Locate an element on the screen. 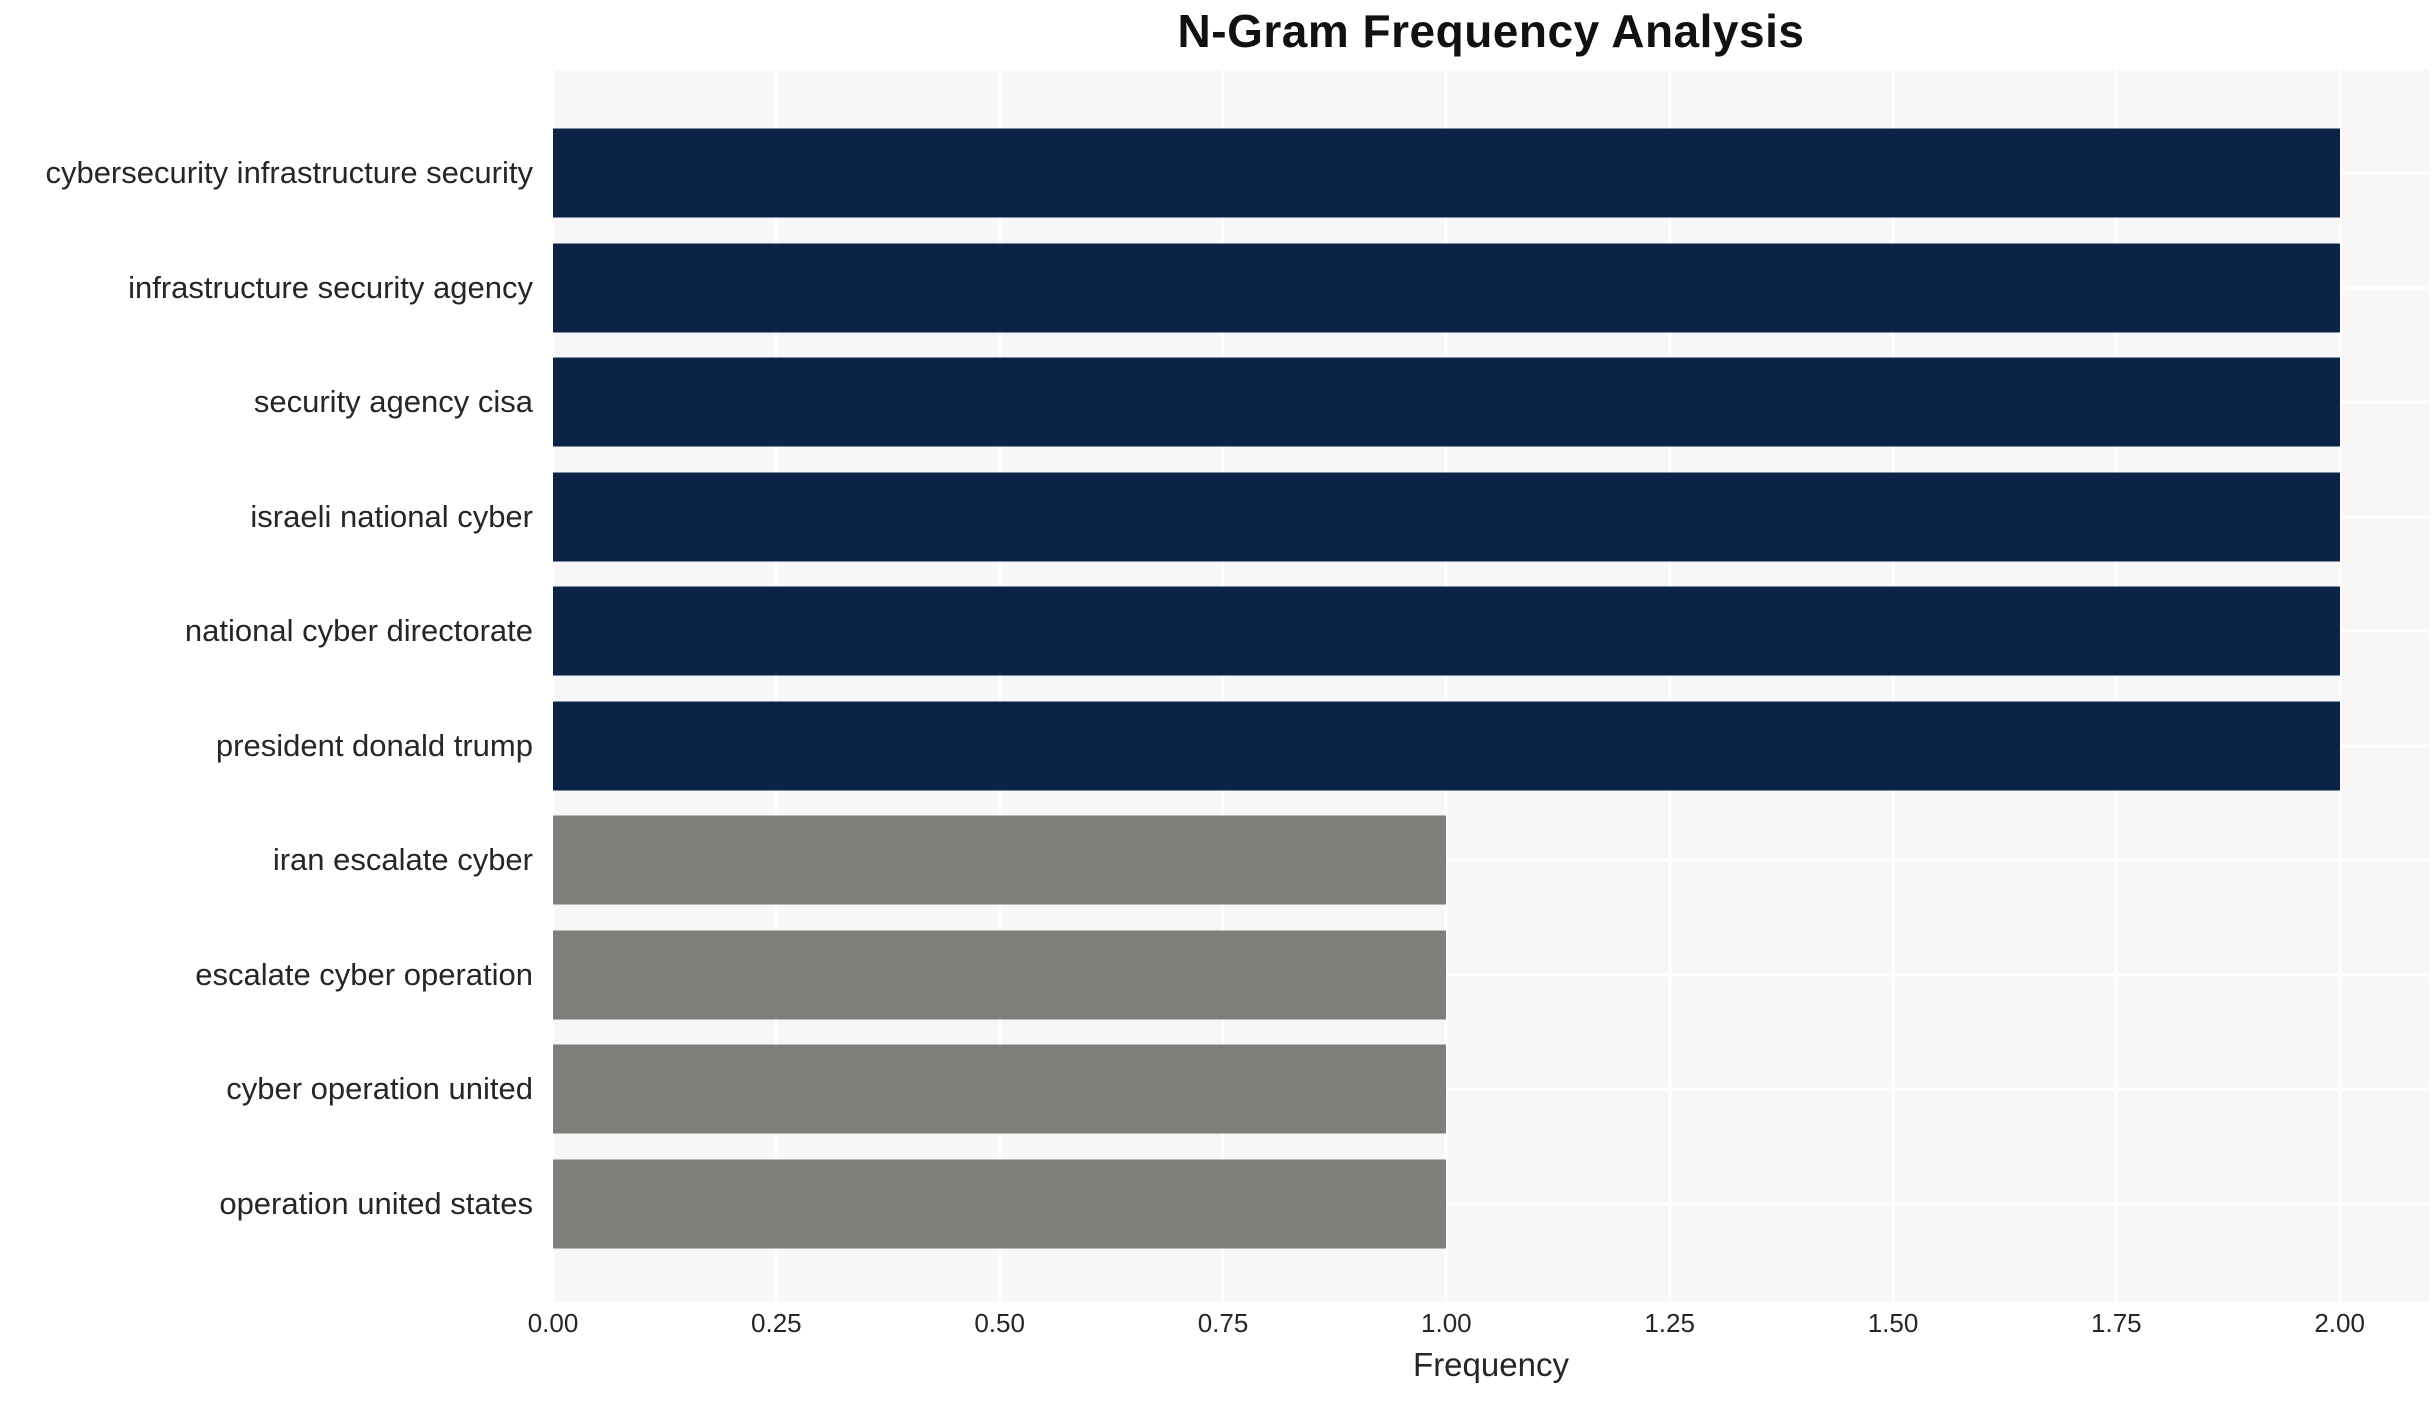 The width and height of the screenshot is (2433, 1402). x-axis-title: Frequency is located at coordinates (1491, 1364).